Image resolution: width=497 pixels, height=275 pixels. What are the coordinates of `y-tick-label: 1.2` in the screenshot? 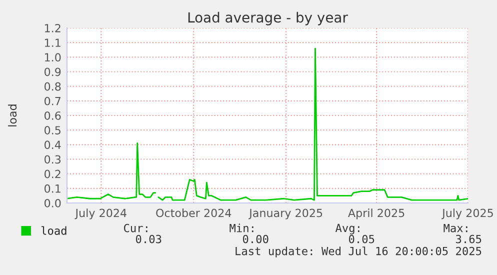 It's located at (52, 28).